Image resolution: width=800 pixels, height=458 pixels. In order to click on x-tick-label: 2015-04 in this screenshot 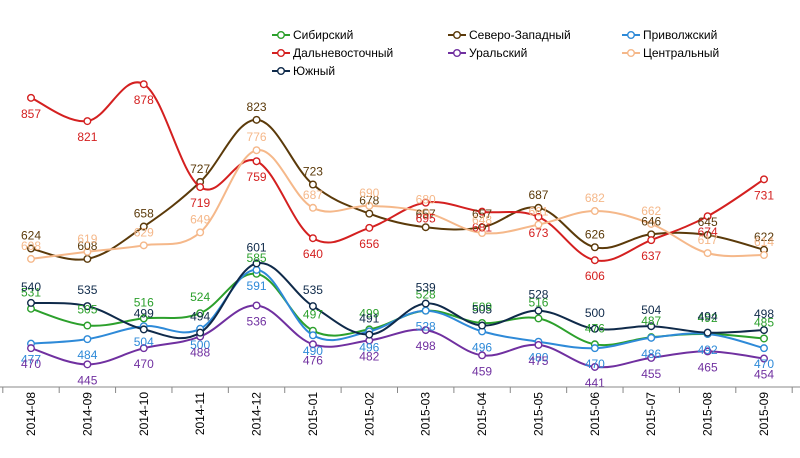, I will do `click(482, 414)`.